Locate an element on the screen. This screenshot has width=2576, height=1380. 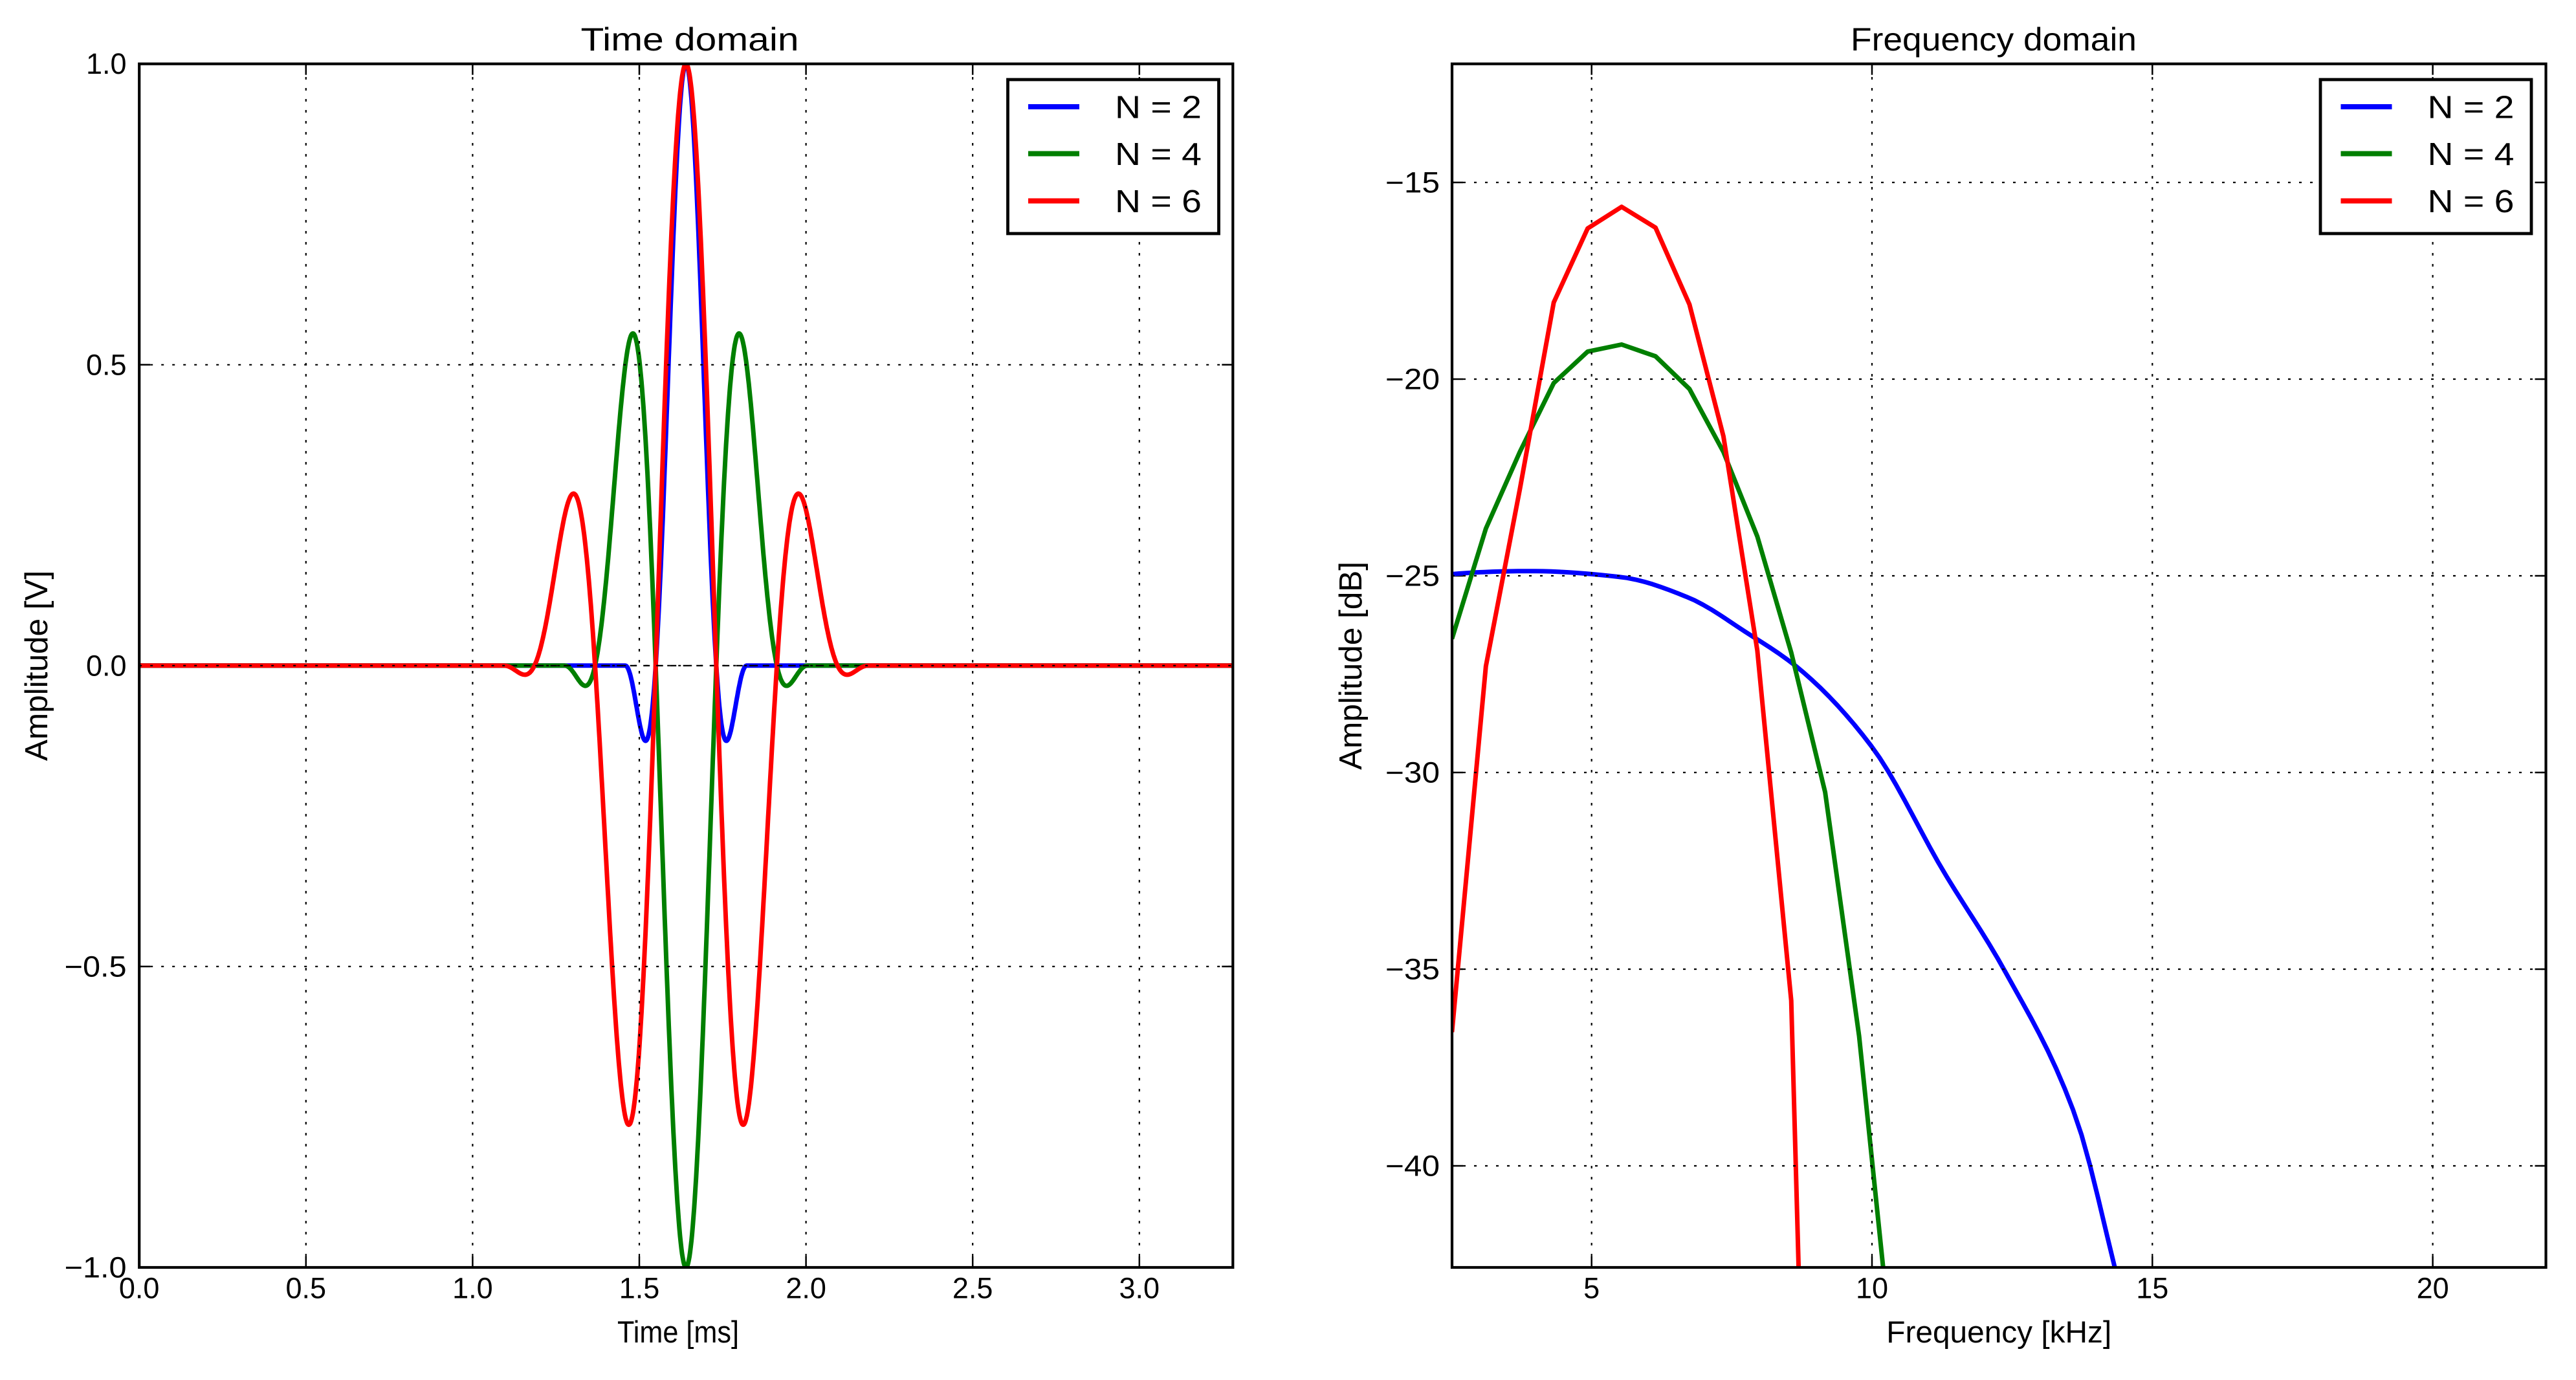
svg-text: Frequency domain is located at coordinates (1994, 40).